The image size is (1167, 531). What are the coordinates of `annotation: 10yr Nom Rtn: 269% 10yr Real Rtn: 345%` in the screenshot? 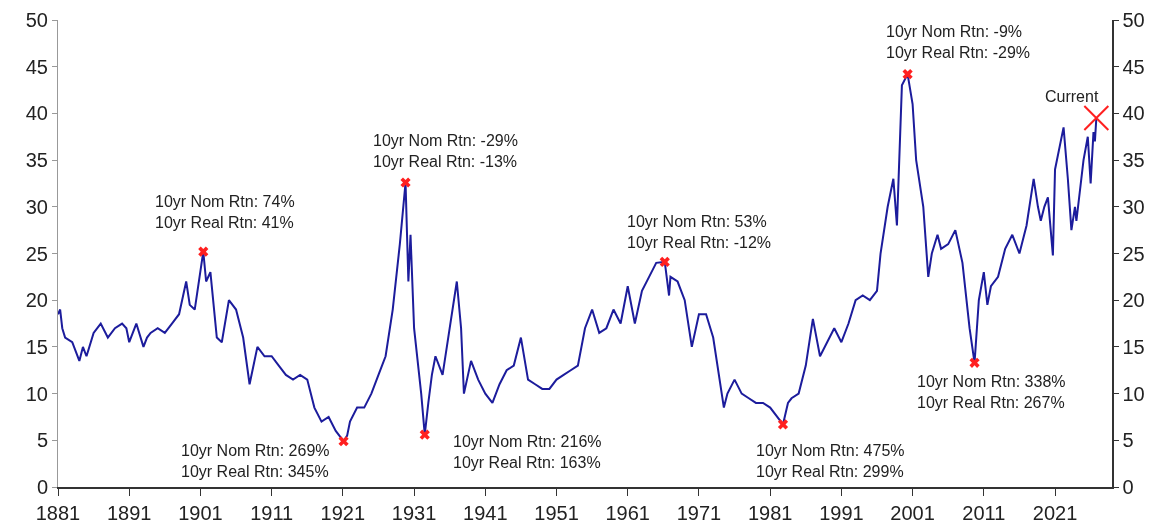 It's located at (255, 461).